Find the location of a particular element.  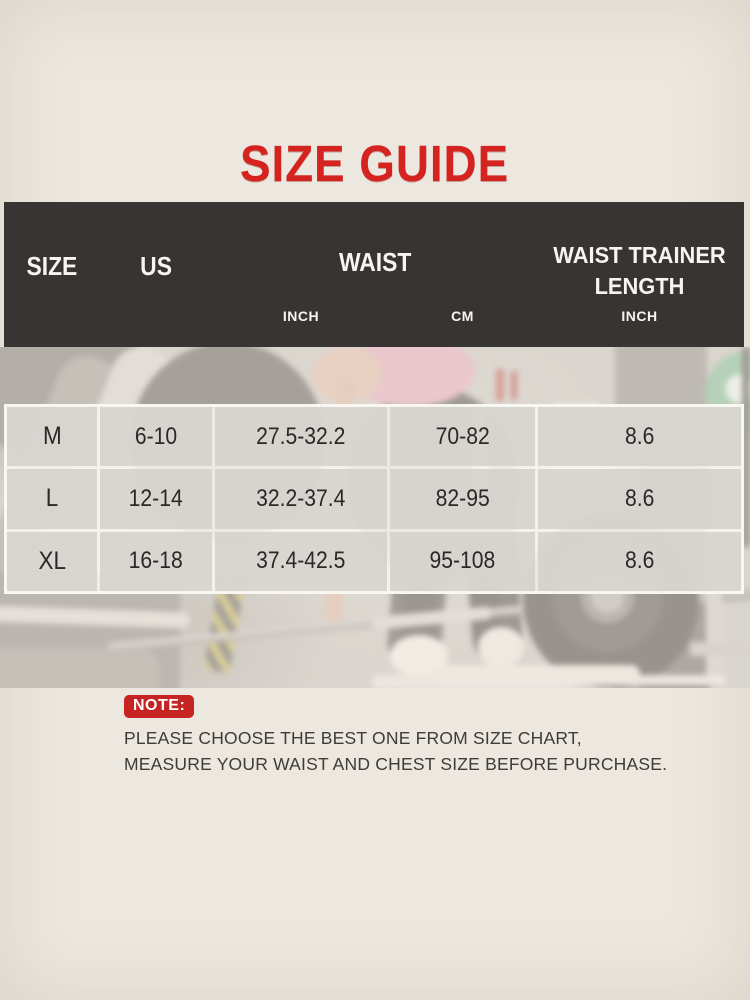

column-header-waist-text: WAIST is located at coordinates (375, 262).